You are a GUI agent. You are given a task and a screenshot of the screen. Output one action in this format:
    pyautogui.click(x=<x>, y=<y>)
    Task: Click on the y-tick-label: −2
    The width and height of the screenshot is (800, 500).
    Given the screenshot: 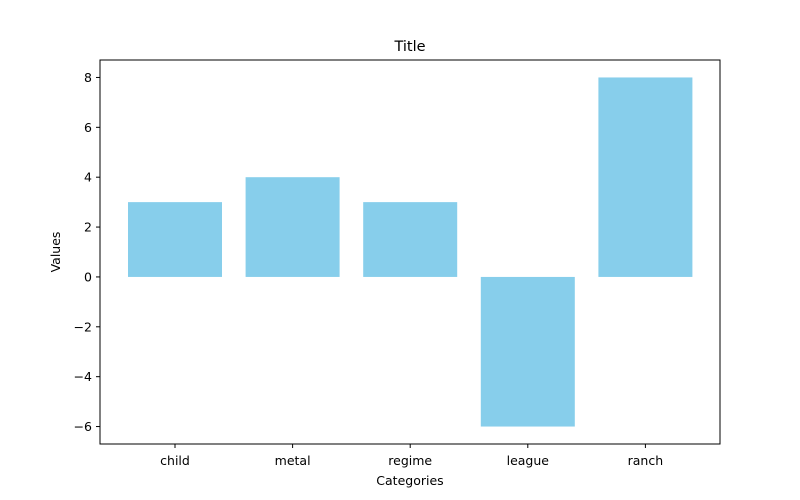 What is the action you would take?
    pyautogui.click(x=83, y=326)
    